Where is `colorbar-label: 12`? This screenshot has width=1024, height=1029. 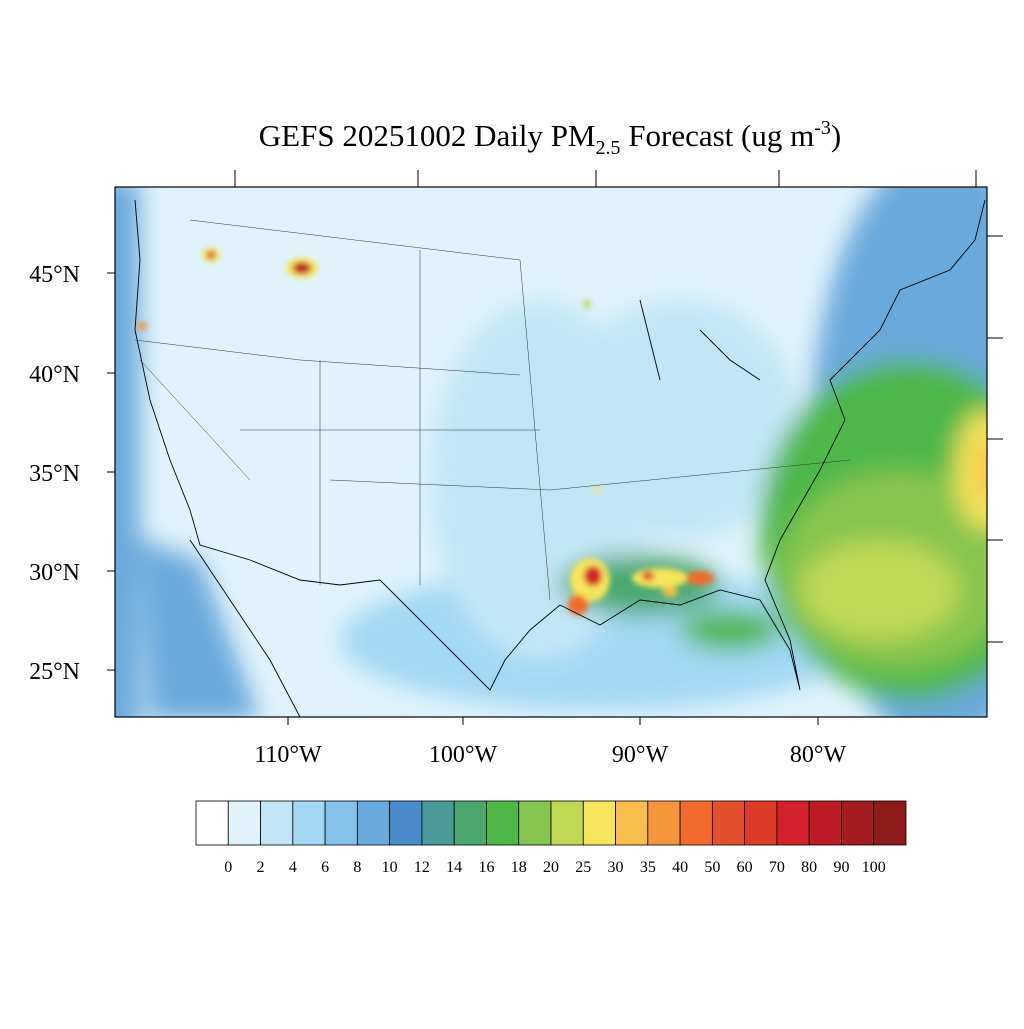 colorbar-label: 12 is located at coordinates (422, 867).